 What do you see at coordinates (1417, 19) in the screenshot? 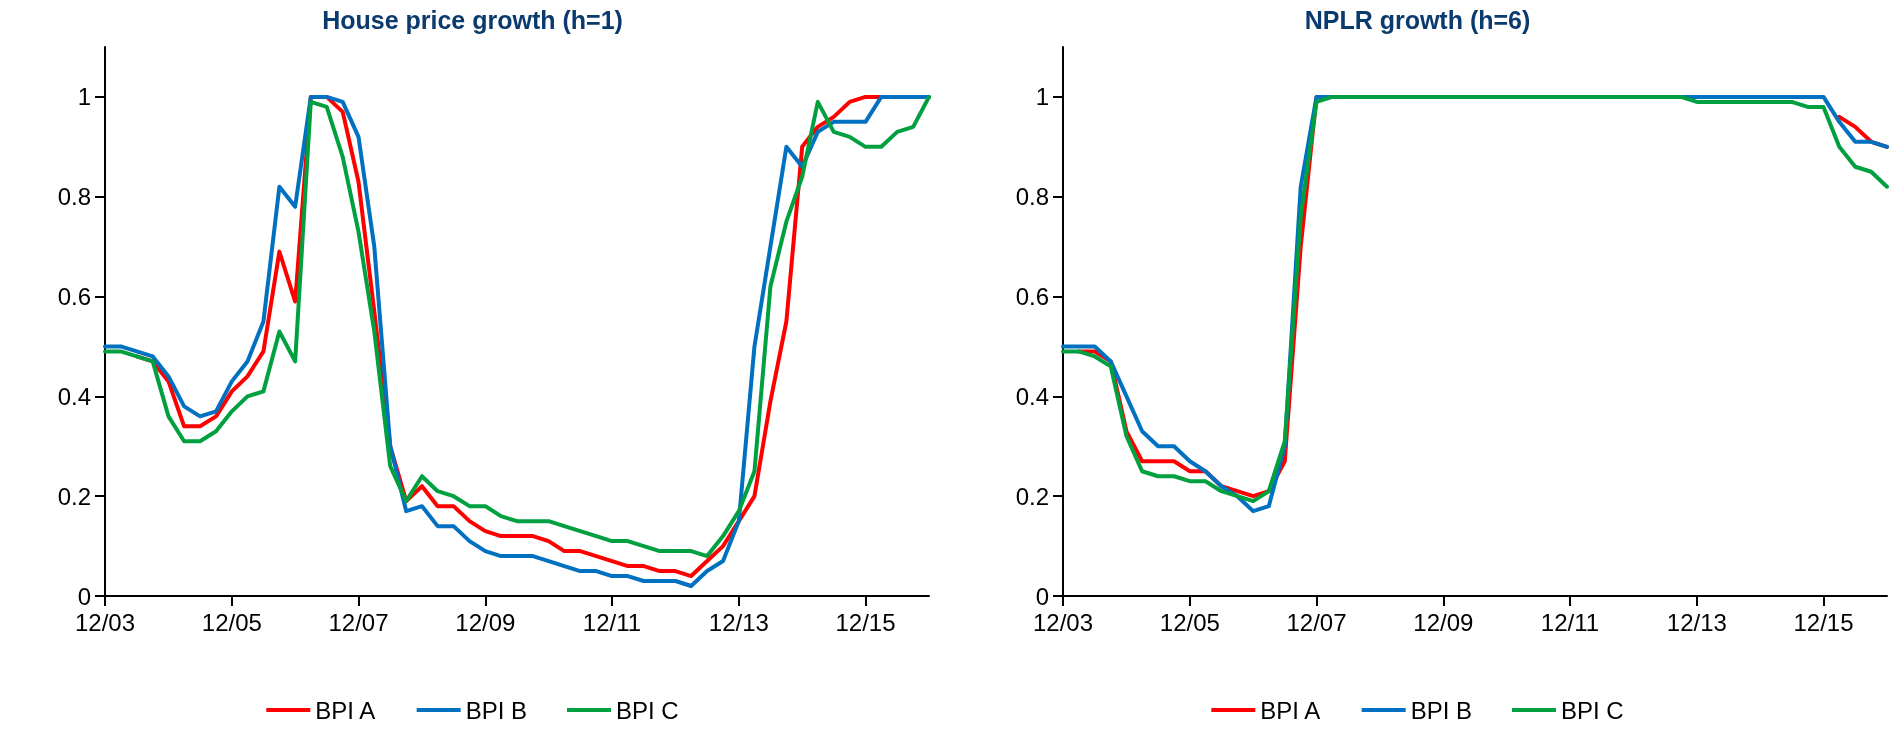
I see `chart-title: NPLR growth (h=6)` at bounding box center [1417, 19].